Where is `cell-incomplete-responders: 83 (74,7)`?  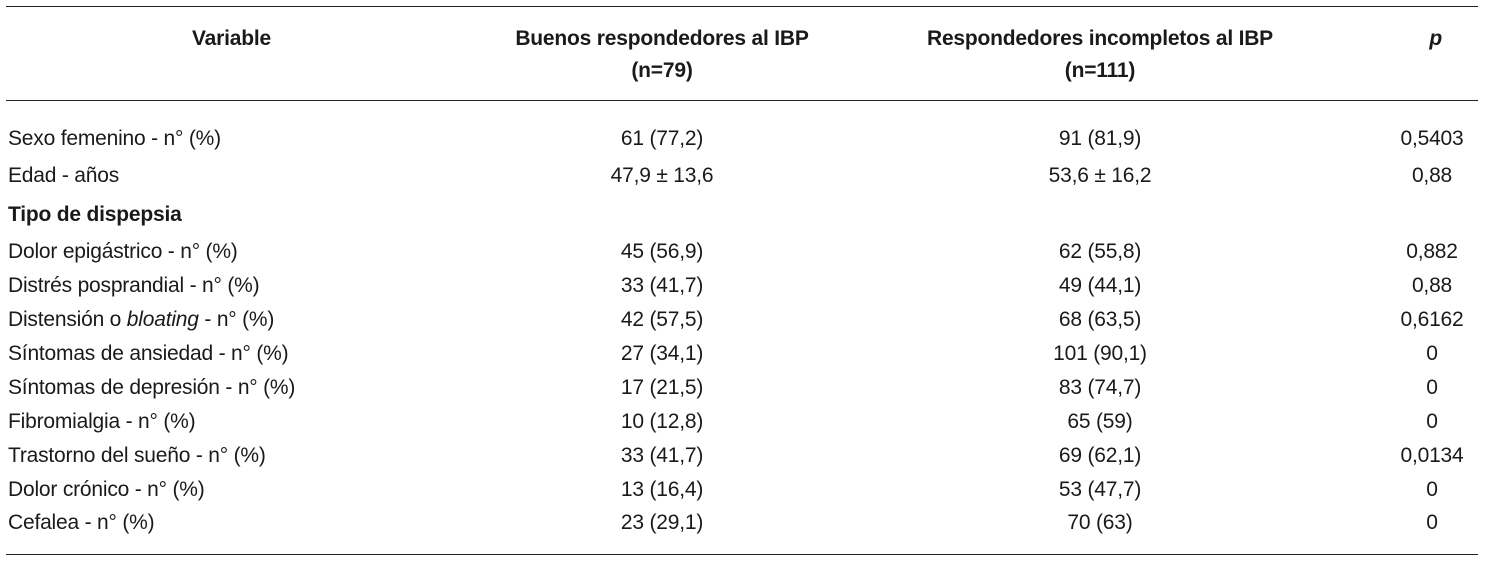 cell-incomplete-responders: 83 (74,7) is located at coordinates (1100, 387).